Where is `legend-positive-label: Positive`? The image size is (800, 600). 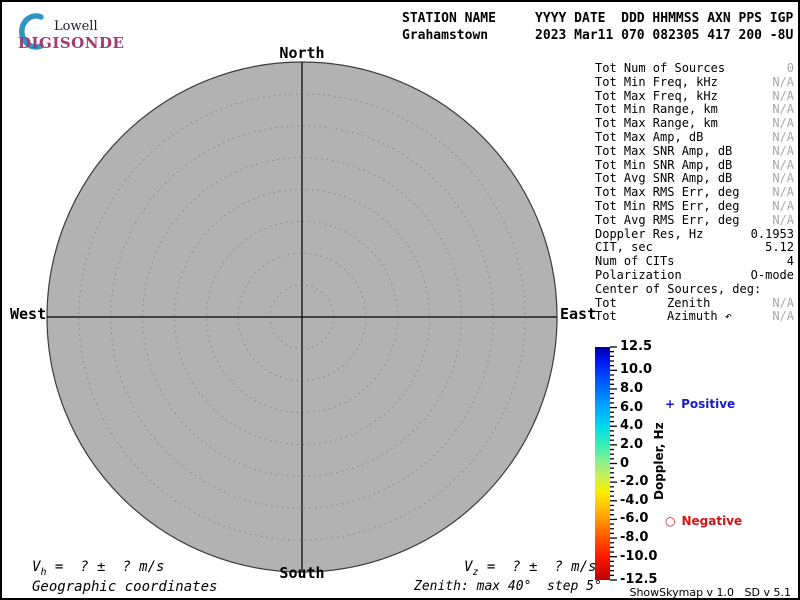 legend-positive-label: Positive is located at coordinates (708, 404).